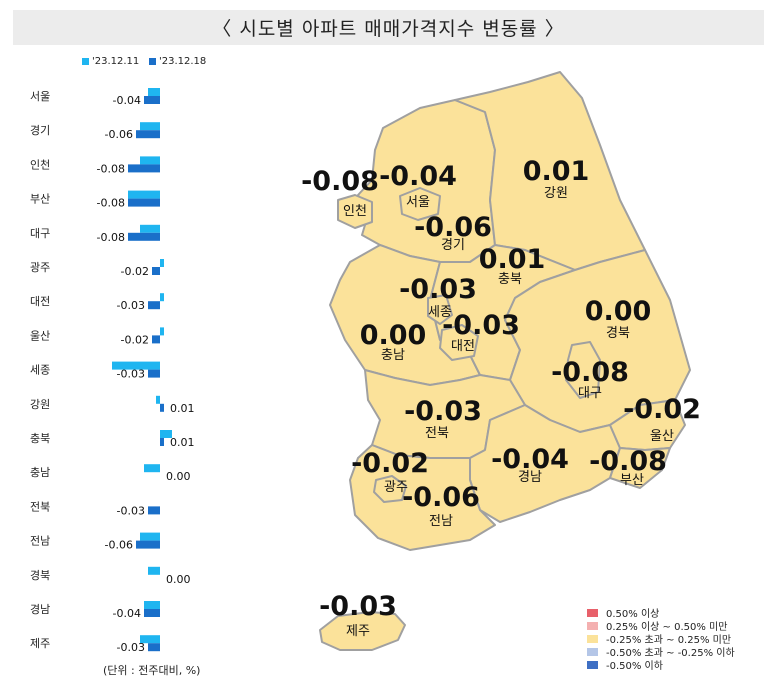 Image resolution: width=777 pixels, height=686 pixels. I want to click on category-label: 경북, so click(40, 575).